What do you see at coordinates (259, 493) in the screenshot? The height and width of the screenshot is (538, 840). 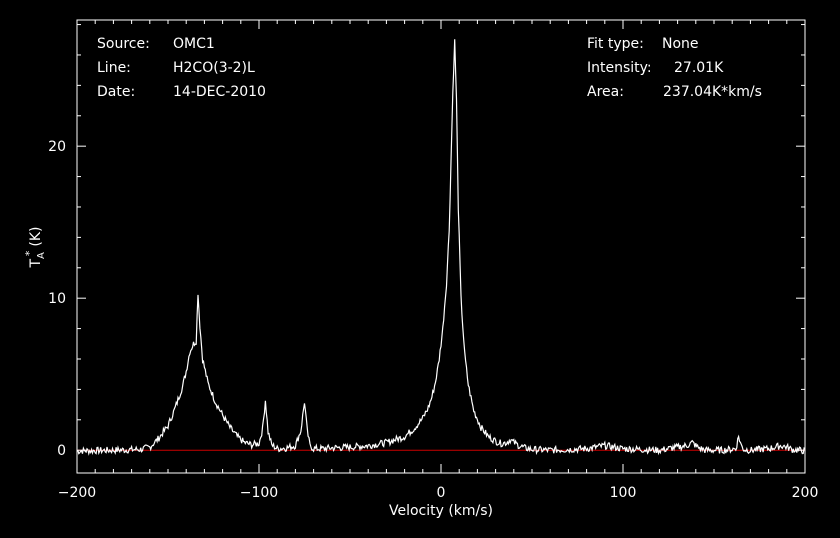 I see `x-tick-label: −100` at bounding box center [259, 493].